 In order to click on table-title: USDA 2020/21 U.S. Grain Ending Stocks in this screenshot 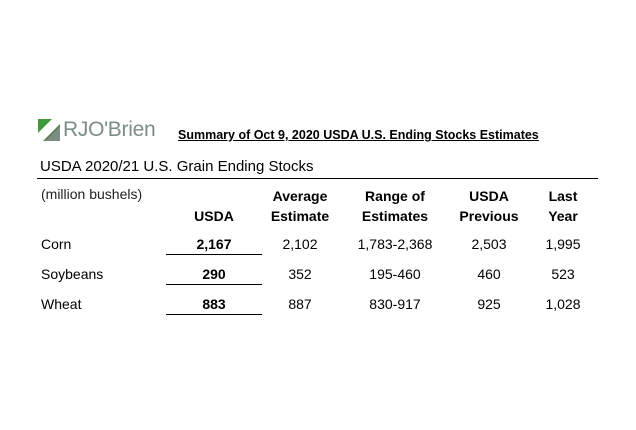, I will do `click(177, 166)`.